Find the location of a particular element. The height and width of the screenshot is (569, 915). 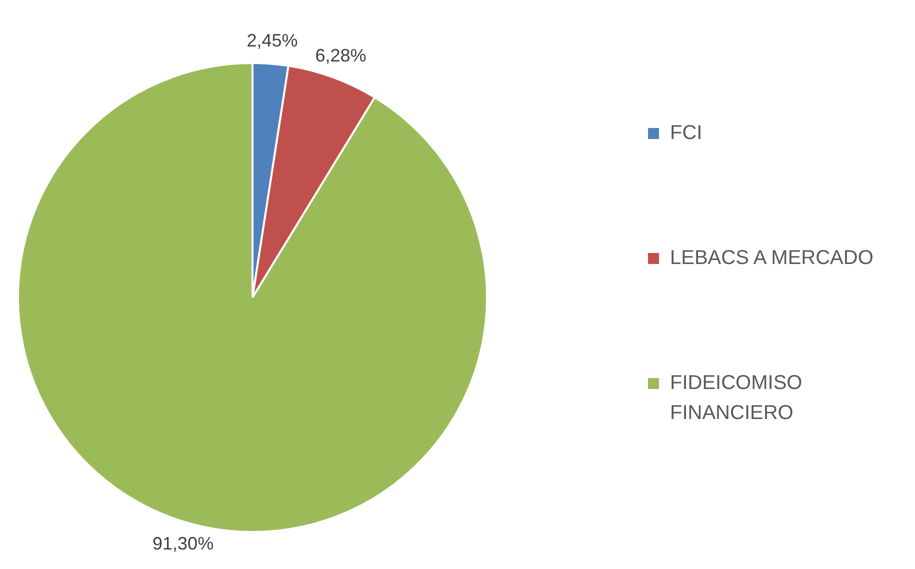

data-label: 91,30% is located at coordinates (183, 543).